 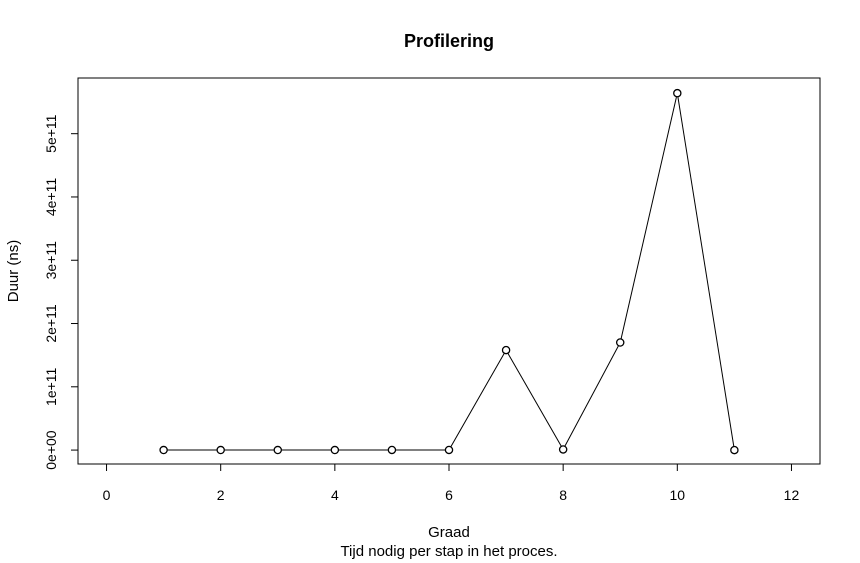 What do you see at coordinates (448, 551) in the screenshot?
I see `chart-subtitle: Tijd nodig per stap in het proces.` at bounding box center [448, 551].